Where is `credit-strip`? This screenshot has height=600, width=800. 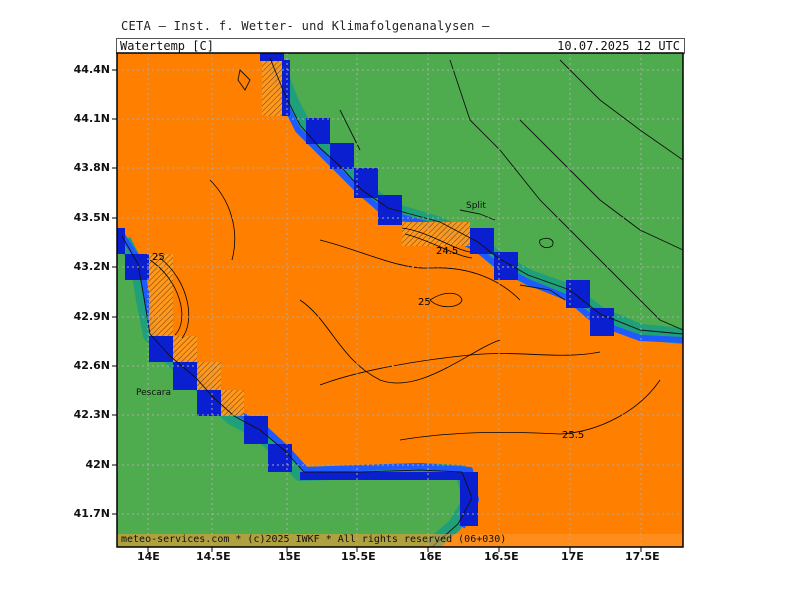
credit-strip is located at coordinates (400, 540).